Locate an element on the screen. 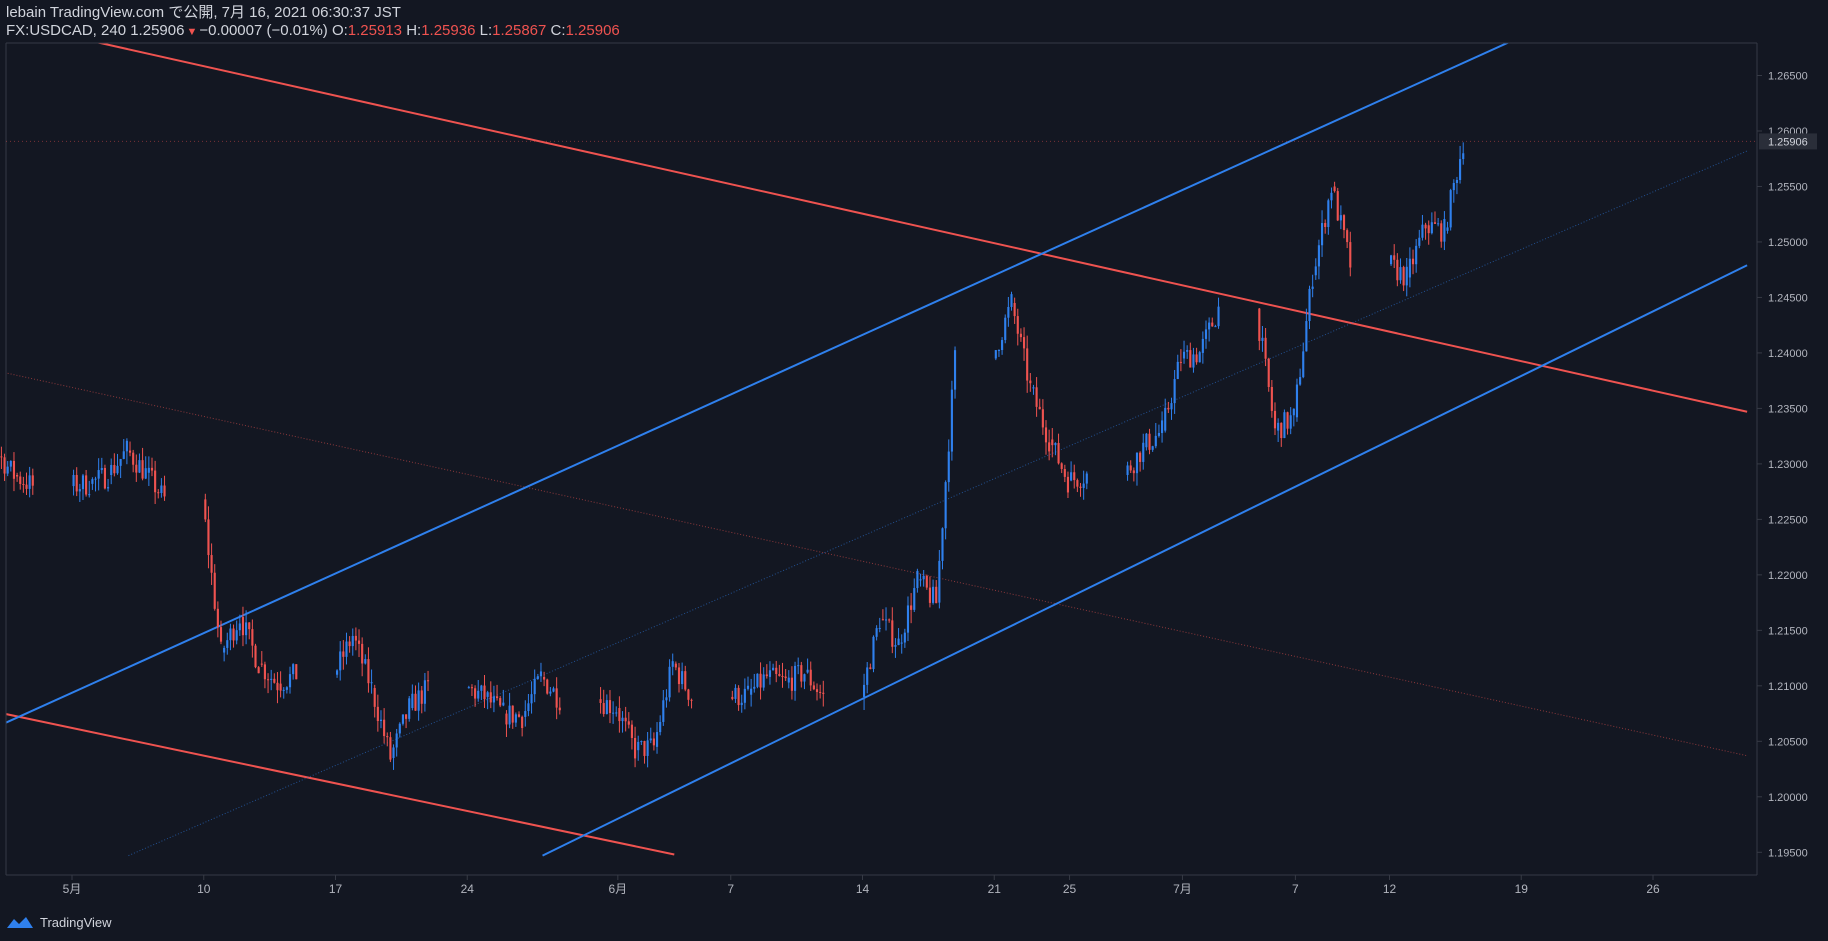  close-label: C: is located at coordinates (558, 30).